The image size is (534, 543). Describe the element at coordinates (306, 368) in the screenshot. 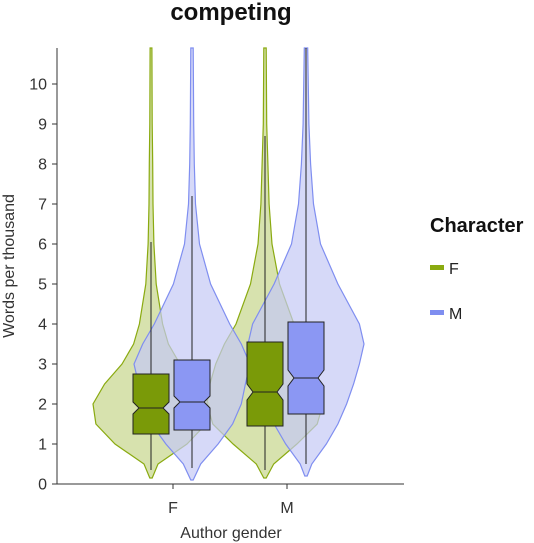

I see `box-m-m` at that location.